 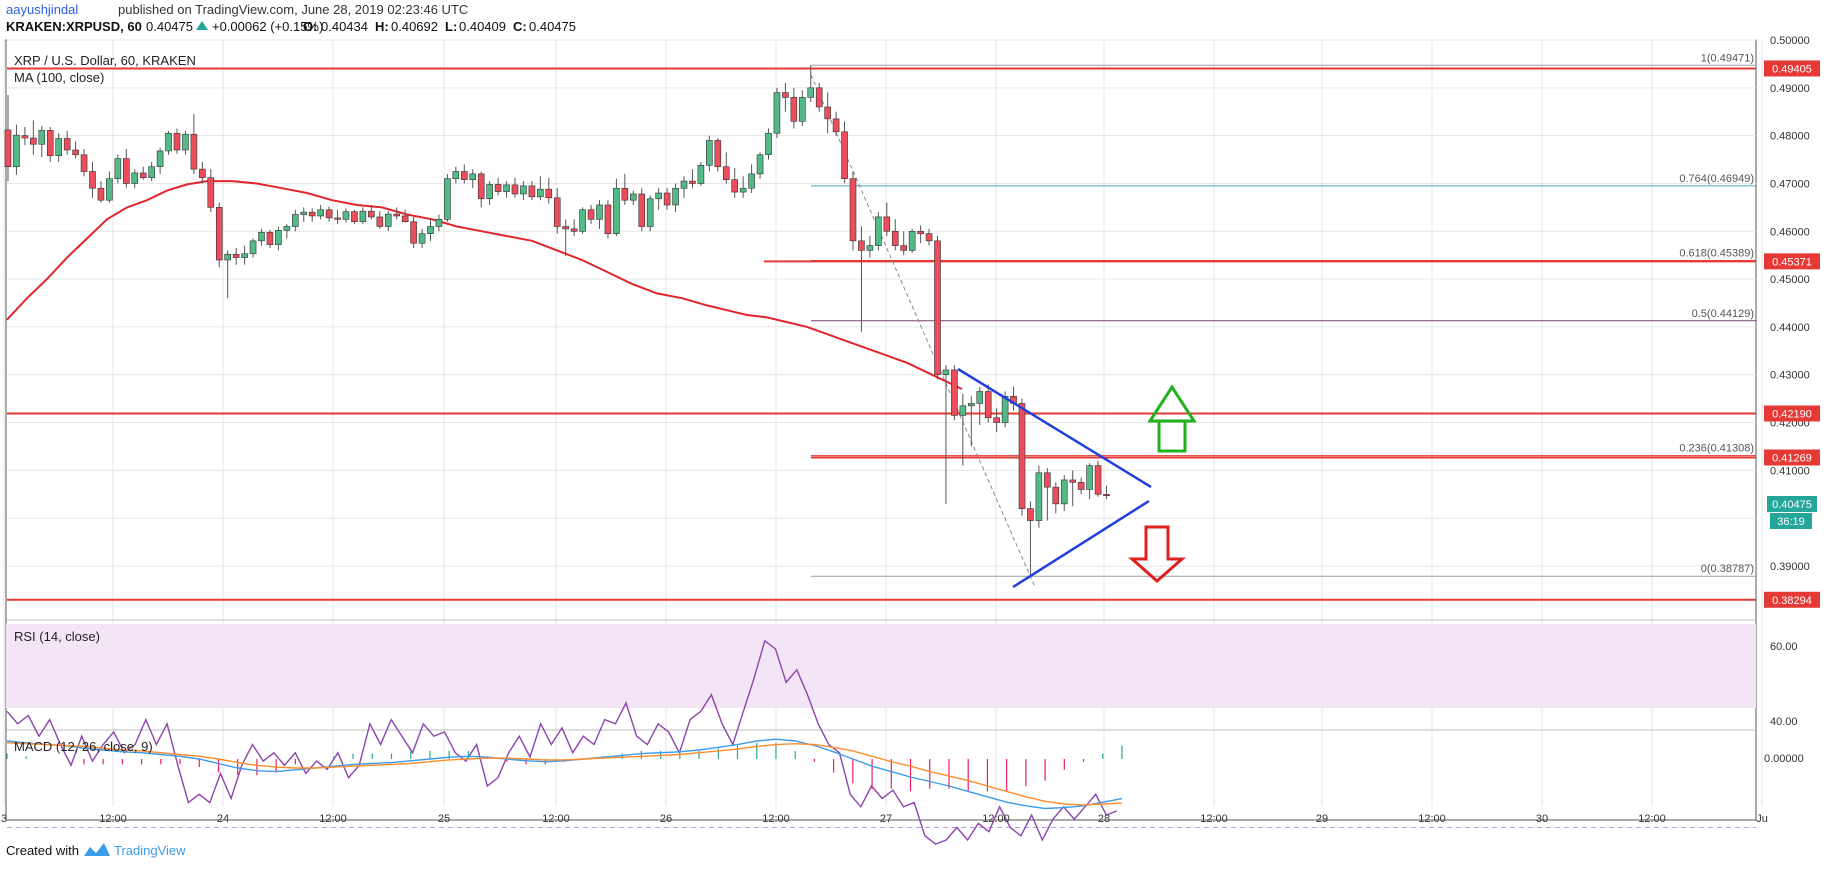 What do you see at coordinates (562, 742) in the screenshot?
I see `rsi-line` at bounding box center [562, 742].